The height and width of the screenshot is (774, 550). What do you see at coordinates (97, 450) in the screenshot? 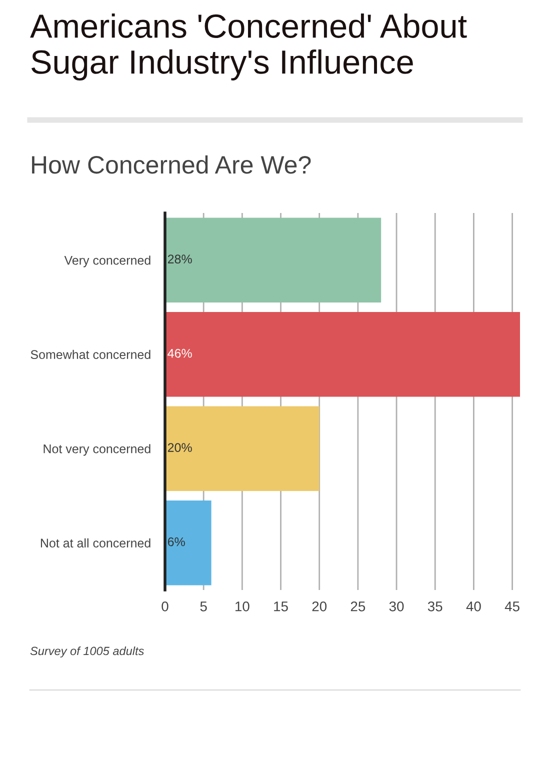
I see `y-tick-label: Not very concerned` at bounding box center [97, 450].